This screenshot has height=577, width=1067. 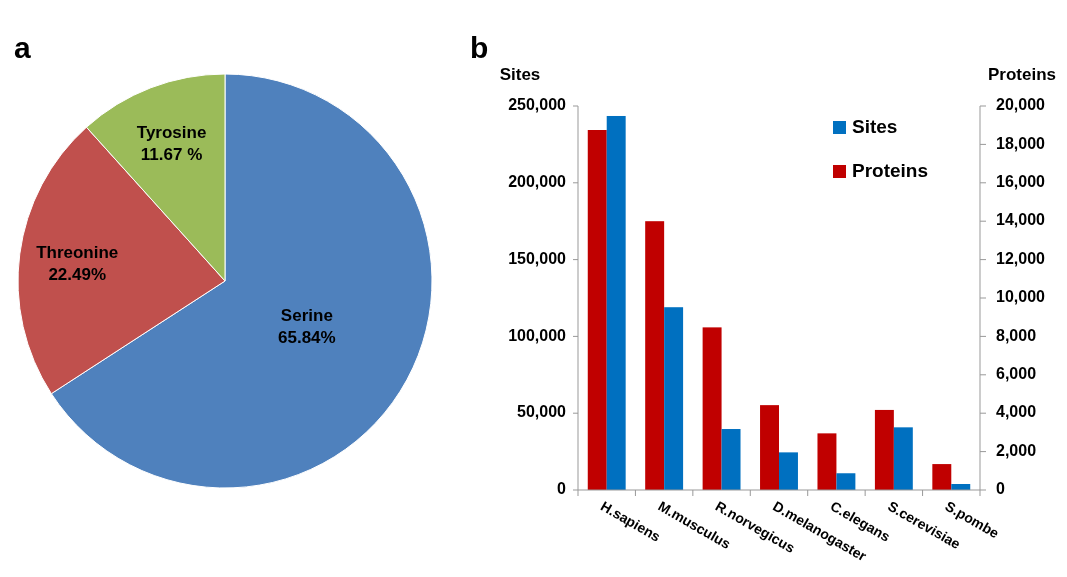 What do you see at coordinates (1021, 297) in the screenshot?
I see `y2-tick-label: 10,000` at bounding box center [1021, 297].